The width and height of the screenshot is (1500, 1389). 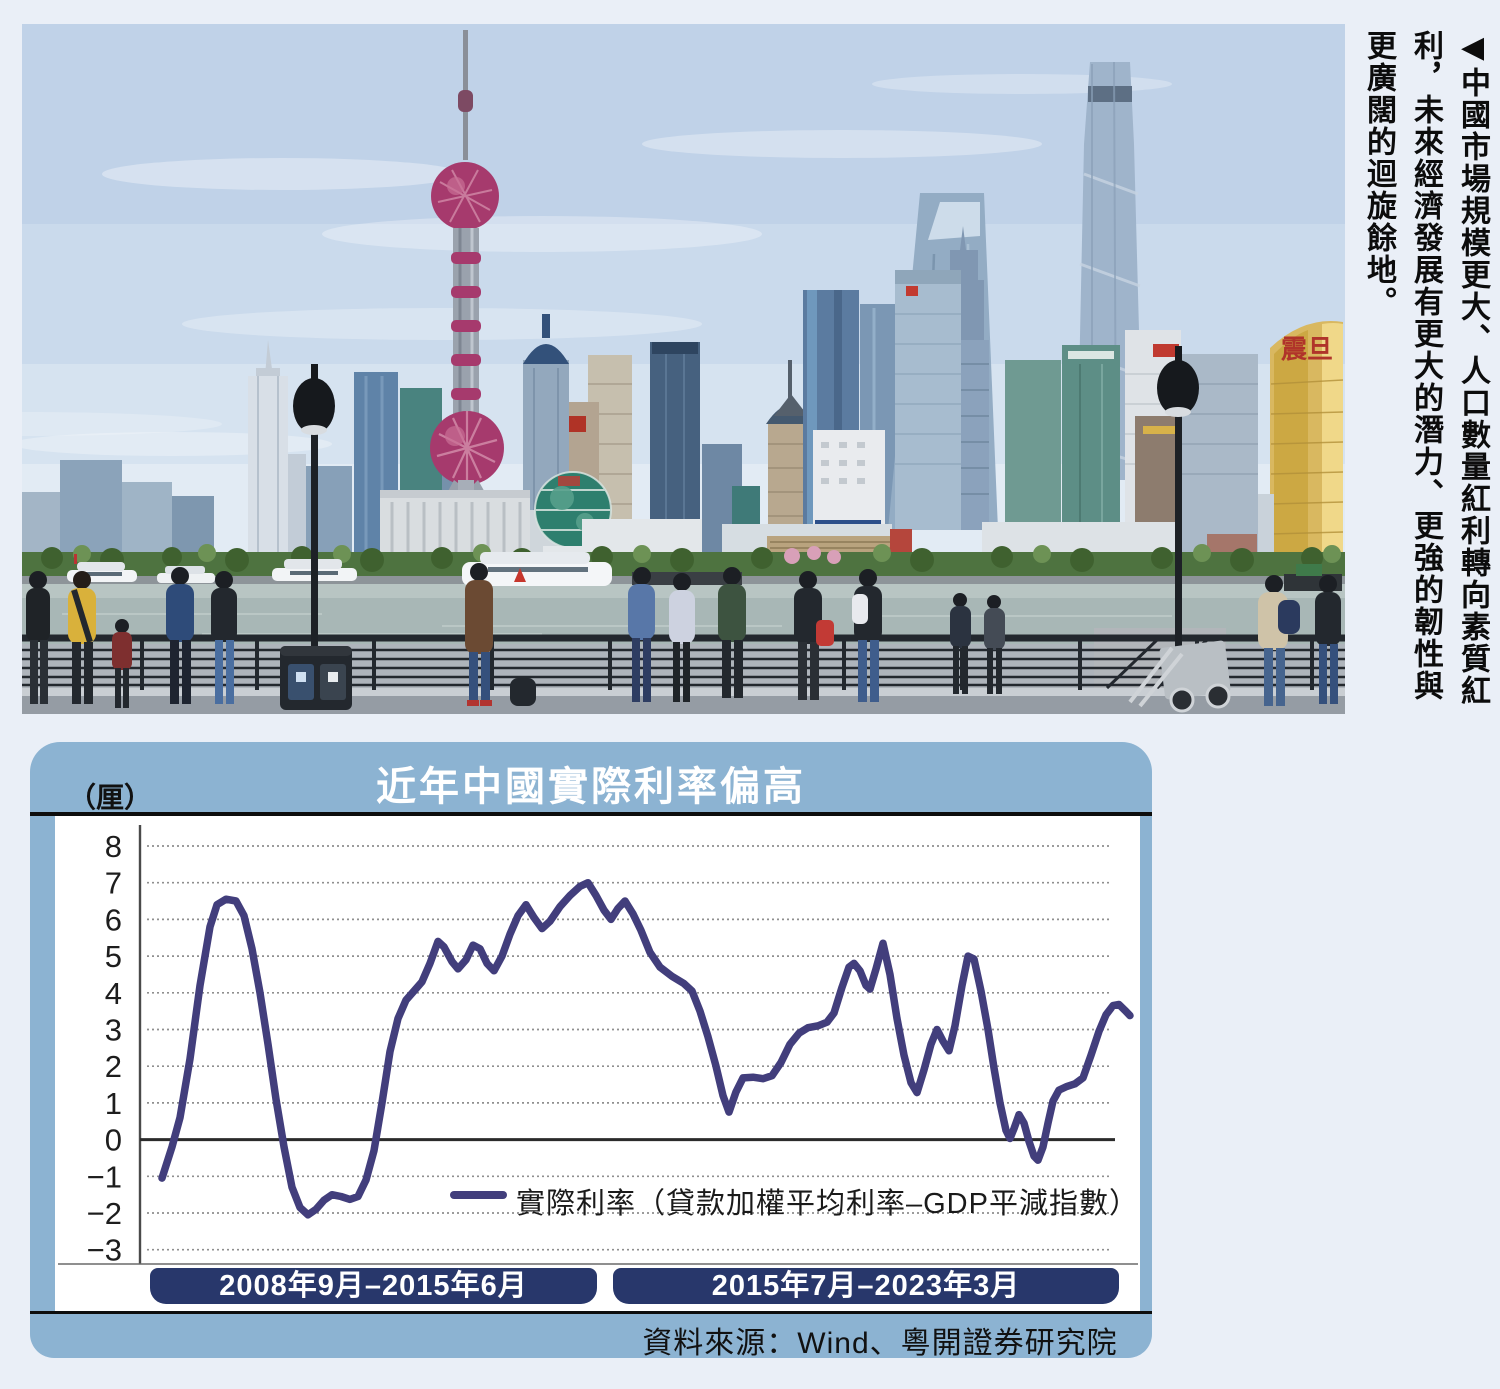 I want to click on bank-logo, so click(x=912, y=291).